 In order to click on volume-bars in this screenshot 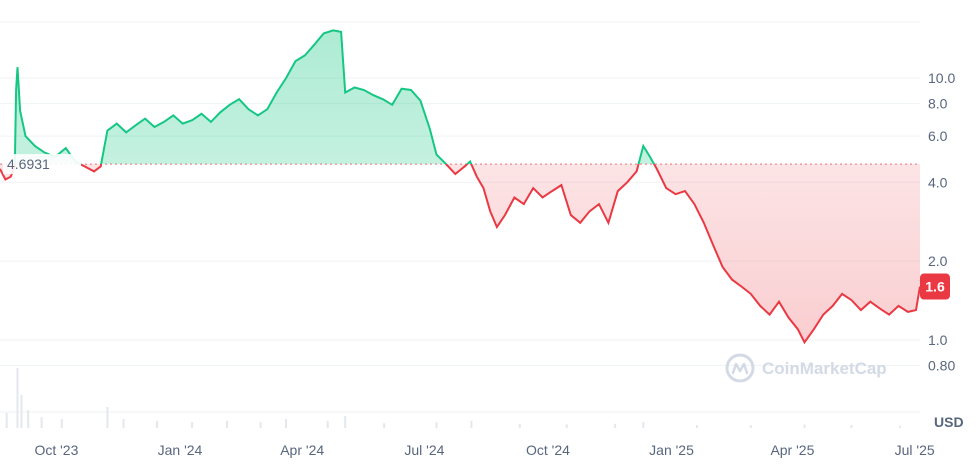, I will do `click(453, 398)`.